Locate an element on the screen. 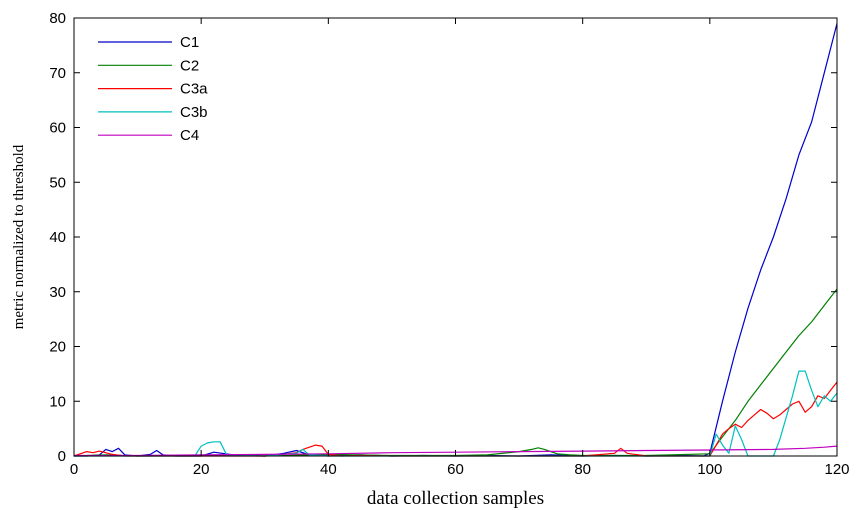 This screenshot has height=510, width=857. y-tick-label: 60 is located at coordinates (57, 128).